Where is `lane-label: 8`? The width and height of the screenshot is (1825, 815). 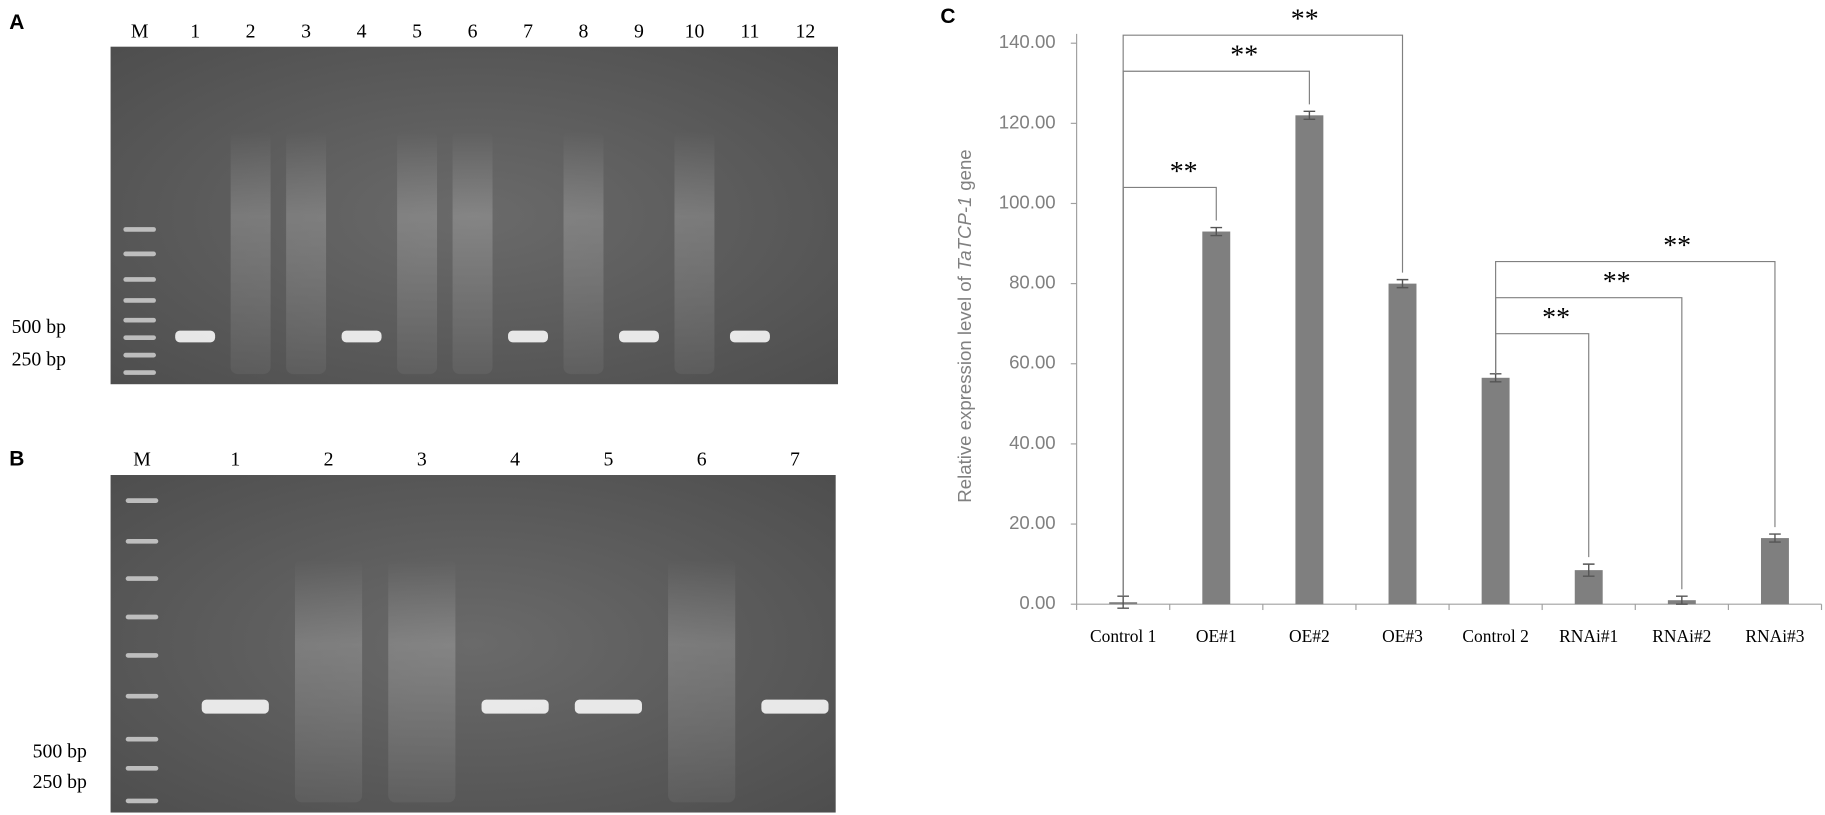
lane-label: 8 is located at coordinates (584, 31).